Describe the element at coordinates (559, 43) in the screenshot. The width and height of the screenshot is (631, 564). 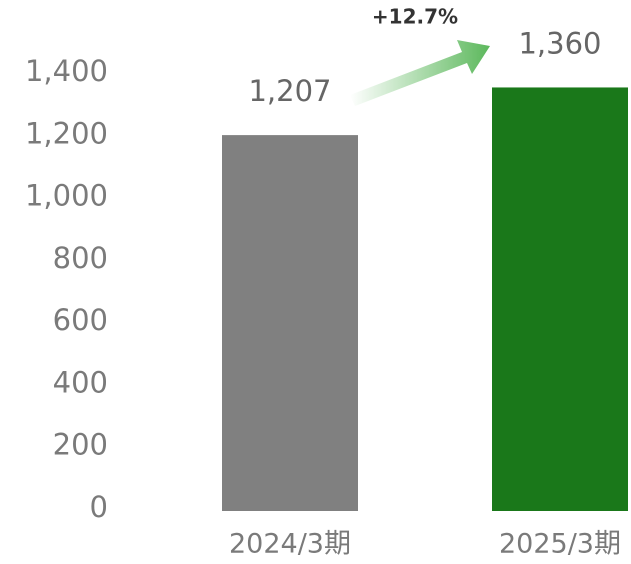
I see `value-label: 1,360` at that location.